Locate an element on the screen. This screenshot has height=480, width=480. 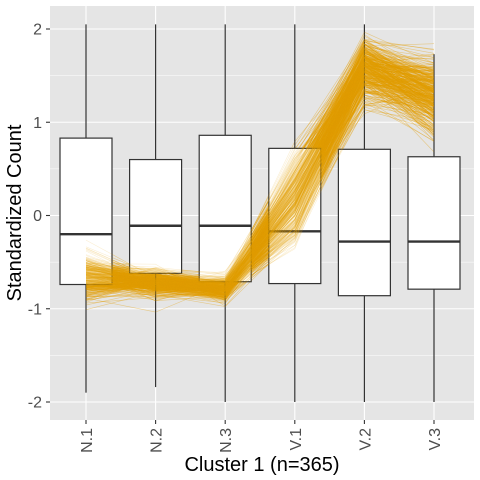
box-N.2 is located at coordinates (156, 206).